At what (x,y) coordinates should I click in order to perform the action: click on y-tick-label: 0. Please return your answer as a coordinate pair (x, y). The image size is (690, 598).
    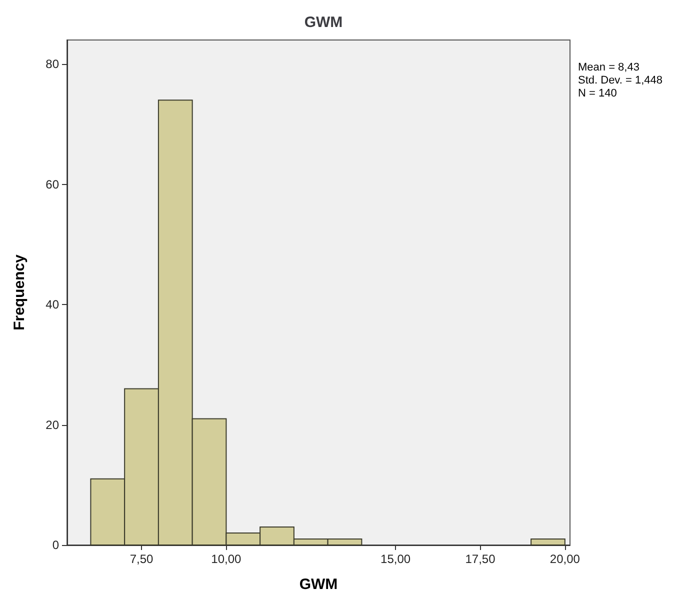
    Looking at the image, I should click on (56, 545).